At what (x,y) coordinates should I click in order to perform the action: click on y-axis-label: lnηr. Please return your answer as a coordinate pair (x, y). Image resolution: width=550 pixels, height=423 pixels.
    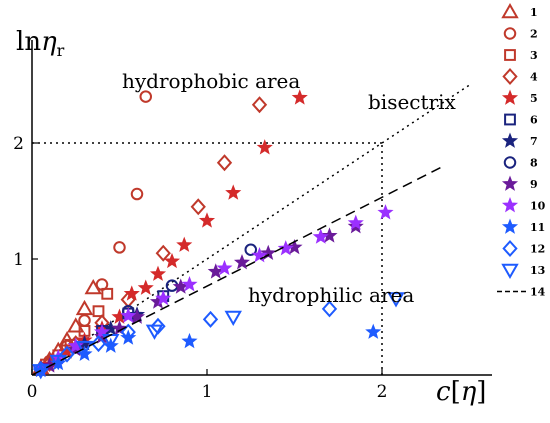
    Looking at the image, I should click on (40, 43).